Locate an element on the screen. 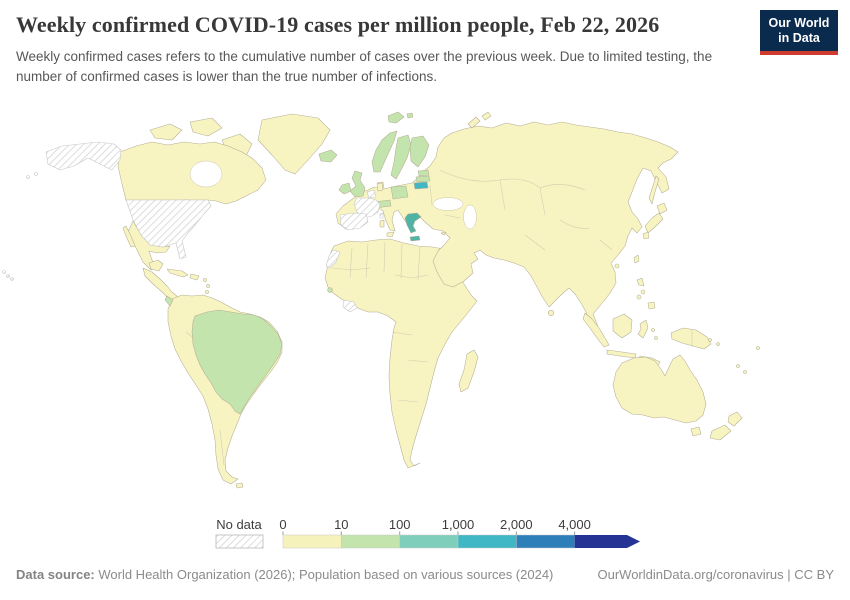 This screenshot has height=600, width=850. region-norway is located at coordinates (384, 151).